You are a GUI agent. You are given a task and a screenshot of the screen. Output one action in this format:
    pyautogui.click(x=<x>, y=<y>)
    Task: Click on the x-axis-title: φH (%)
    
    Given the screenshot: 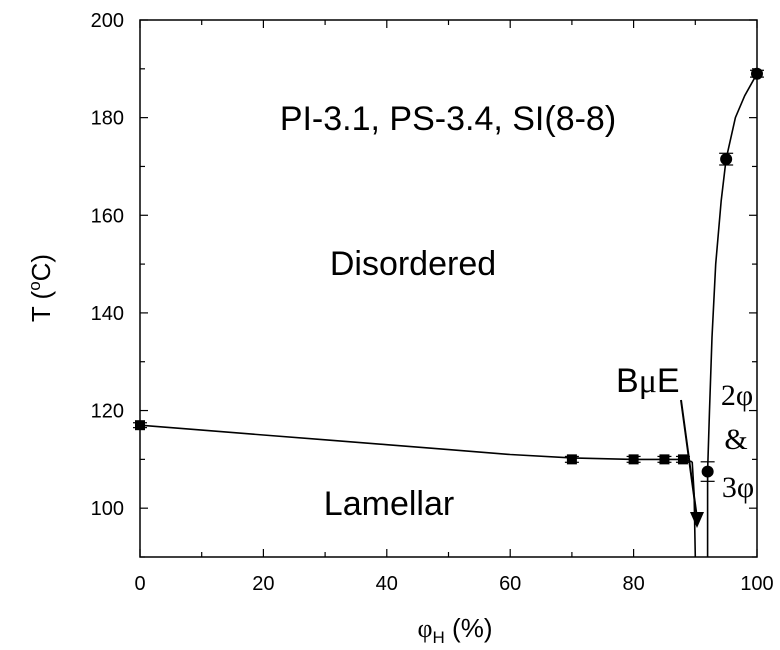 What is the action you would take?
    pyautogui.click(x=455, y=630)
    